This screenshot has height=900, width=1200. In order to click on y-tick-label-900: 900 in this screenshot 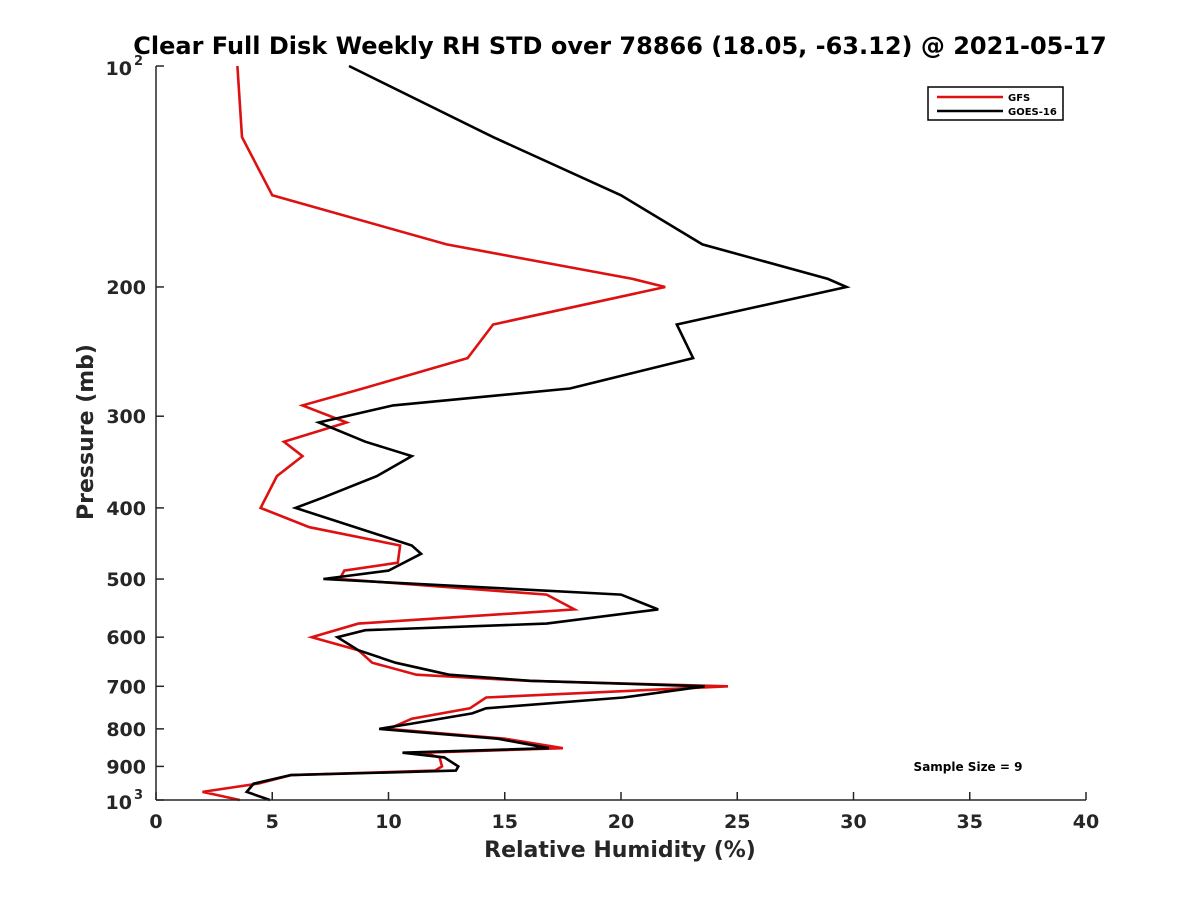, I will do `click(126, 767)`.